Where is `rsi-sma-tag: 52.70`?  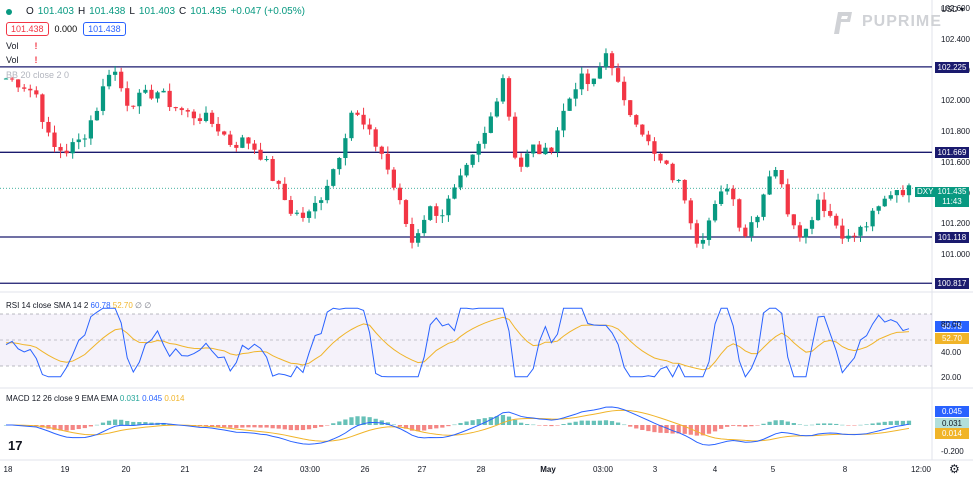 rsi-sma-tag: 52.70 is located at coordinates (952, 338).